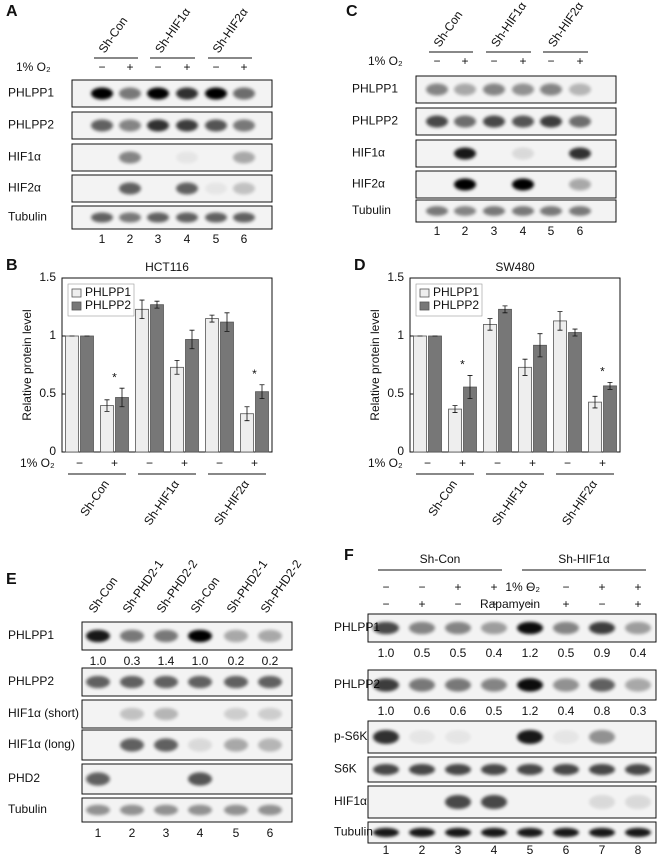 The height and width of the screenshot is (856, 660). I want to click on quantification: 1.0, so click(98, 661).